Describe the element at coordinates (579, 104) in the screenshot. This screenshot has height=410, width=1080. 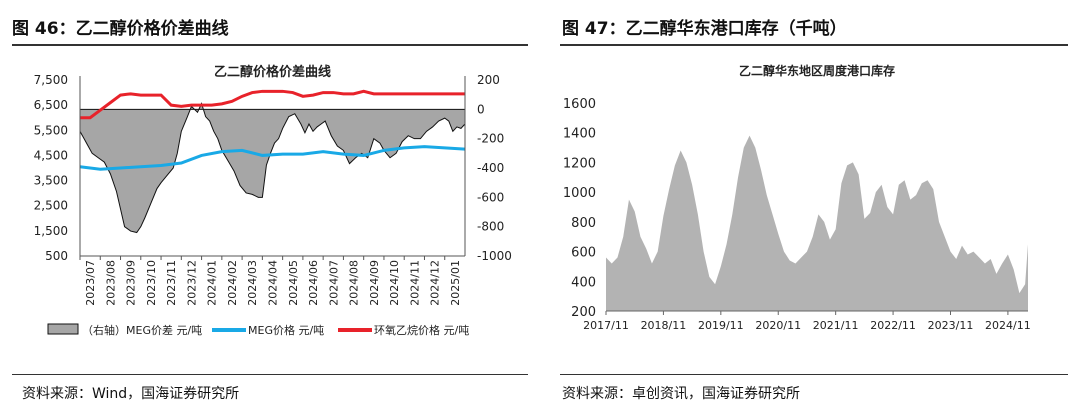
I see `y-tick-label: 1600` at that location.